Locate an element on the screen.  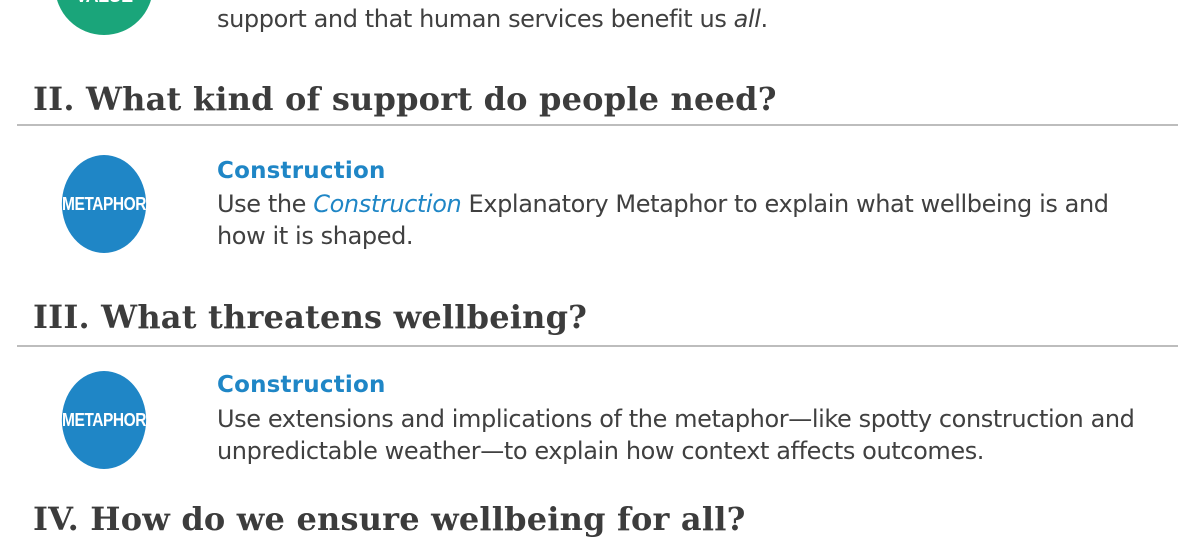
section-heading-ensure: IV. How do we ensure wellbeing for all? is located at coordinates (389, 519).